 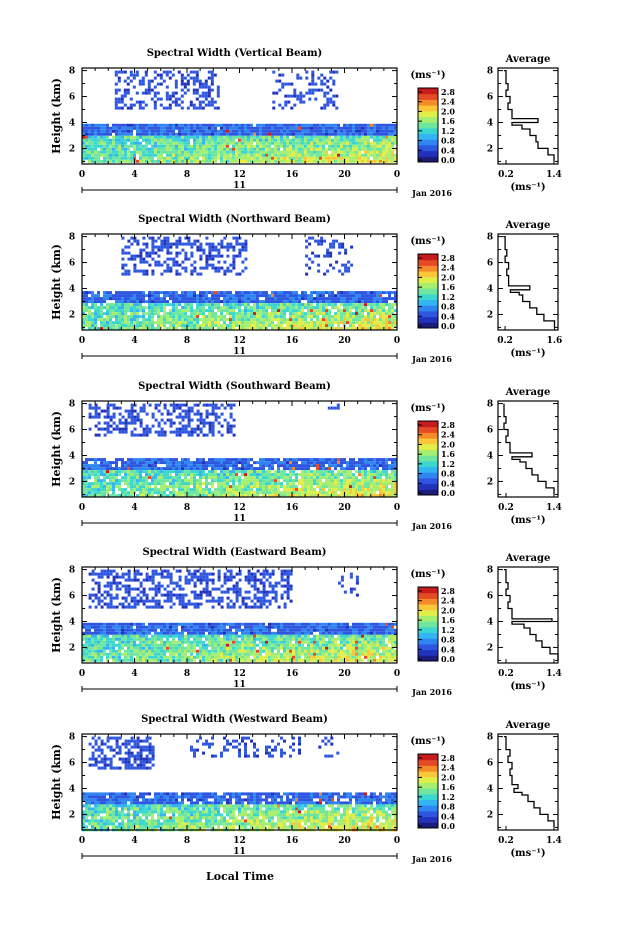 What do you see at coordinates (428, 285) in the screenshot?
I see `colorbar-segment` at bounding box center [428, 285].